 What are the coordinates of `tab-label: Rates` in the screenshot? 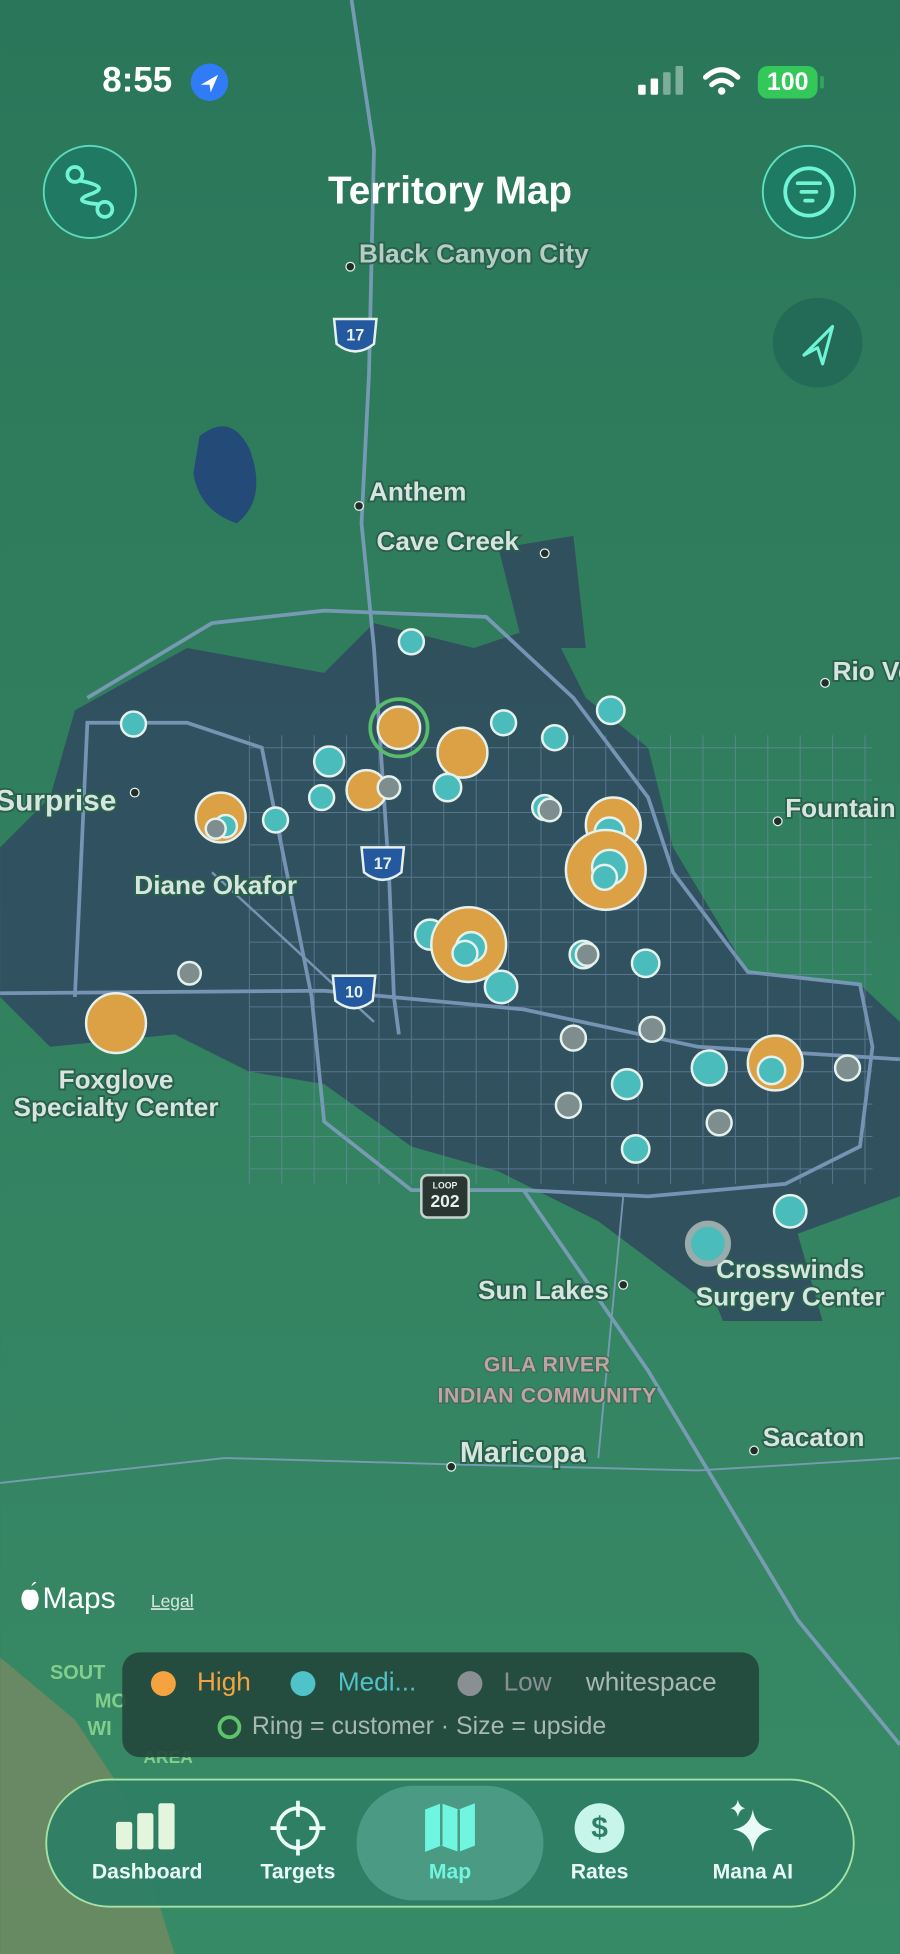 It's located at (600, 1872).